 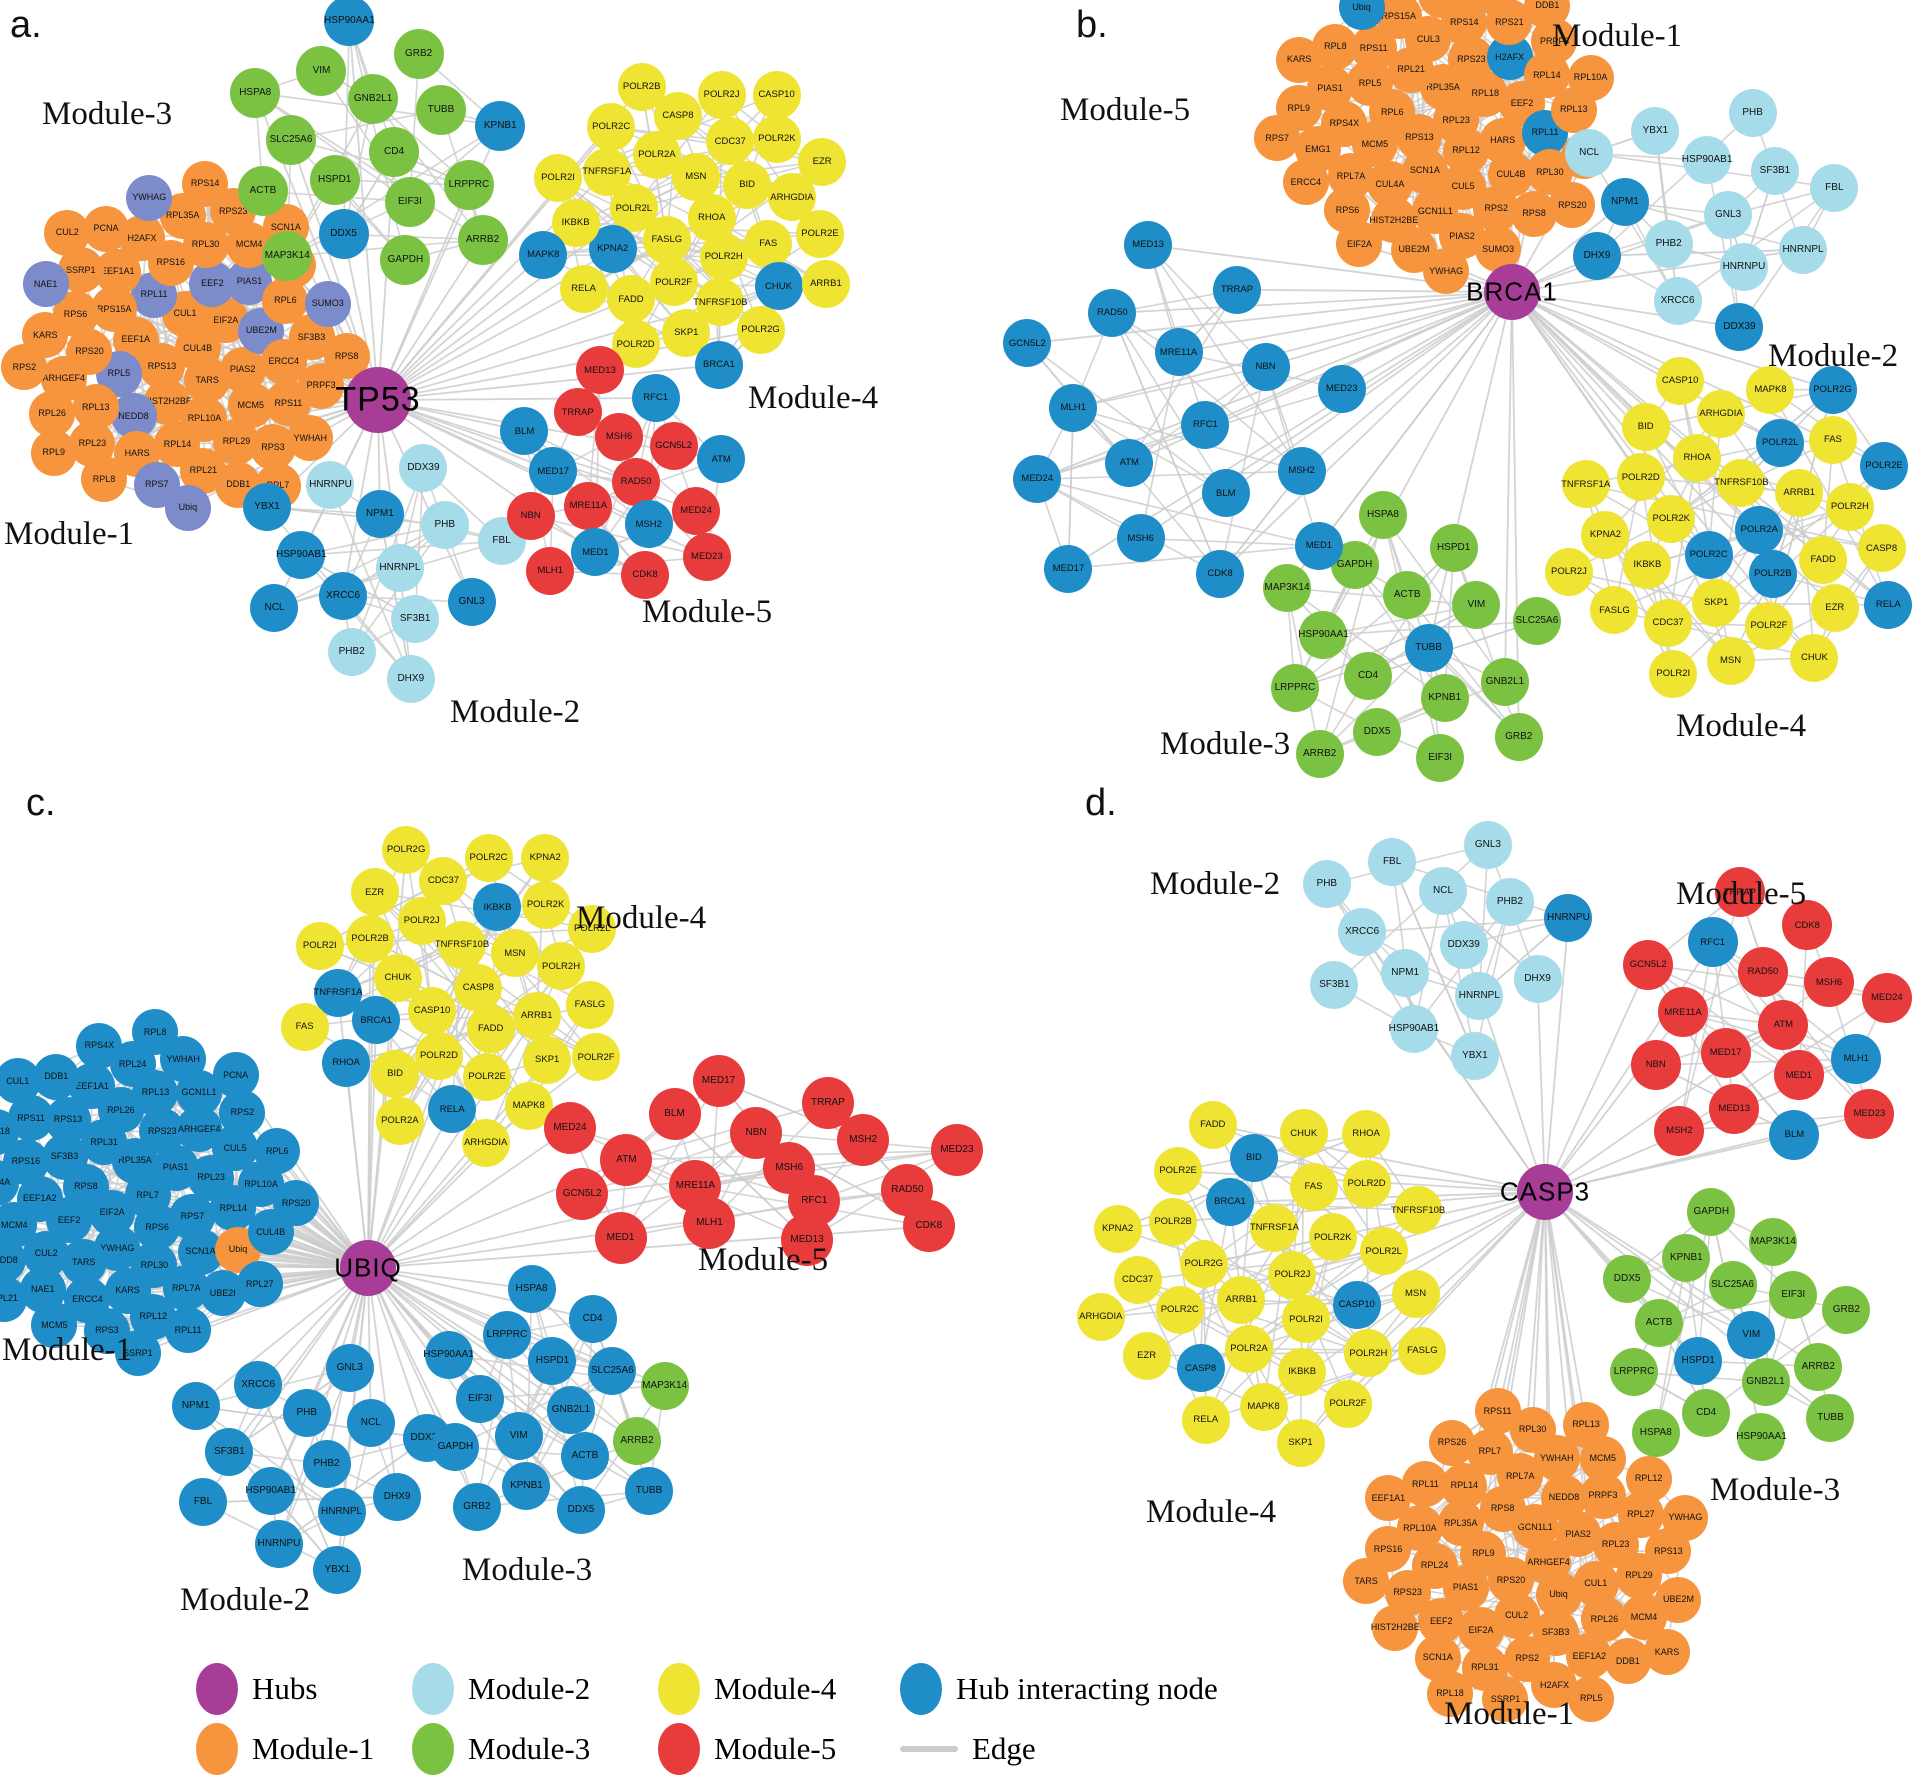 What do you see at coordinates (1655, 1433) in the screenshot?
I see `node-hspa8: HSPA8` at bounding box center [1655, 1433].